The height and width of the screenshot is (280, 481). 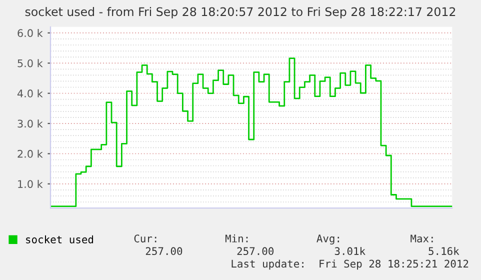 What do you see at coordinates (421, 238) in the screenshot?
I see `text: Max:` at bounding box center [421, 238].